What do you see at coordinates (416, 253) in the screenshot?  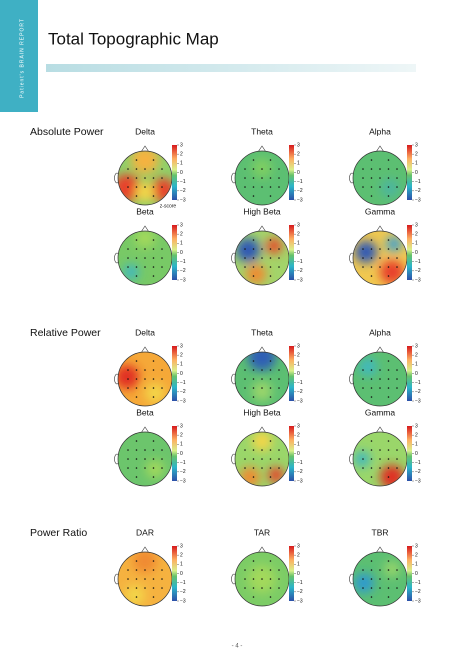 I see `colorbar-tick-label: 0` at bounding box center [416, 253].